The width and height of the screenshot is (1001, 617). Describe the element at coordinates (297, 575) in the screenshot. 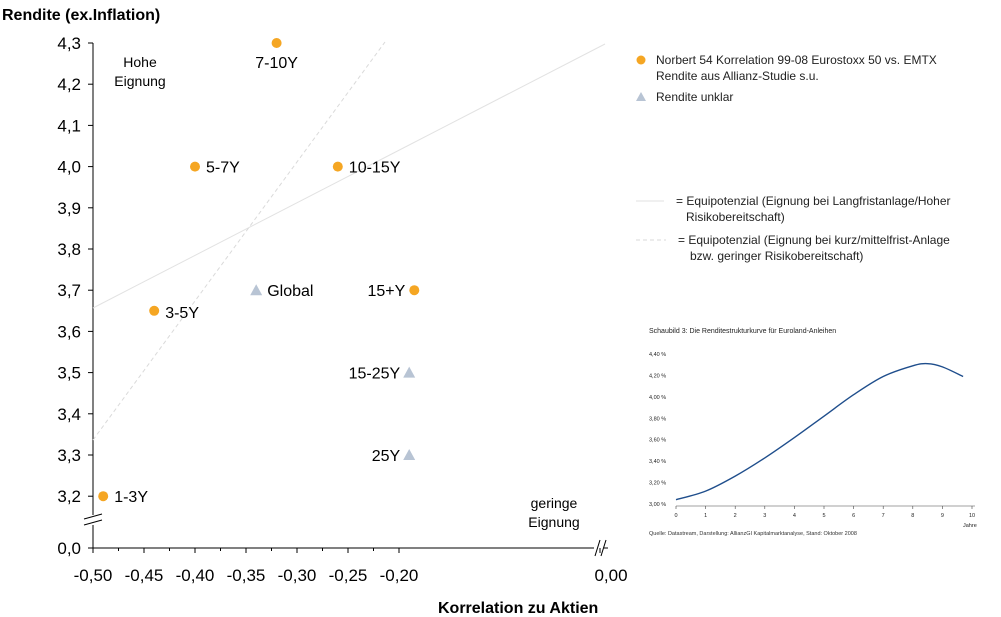

I see `x-tick-label: -0,30` at that location.